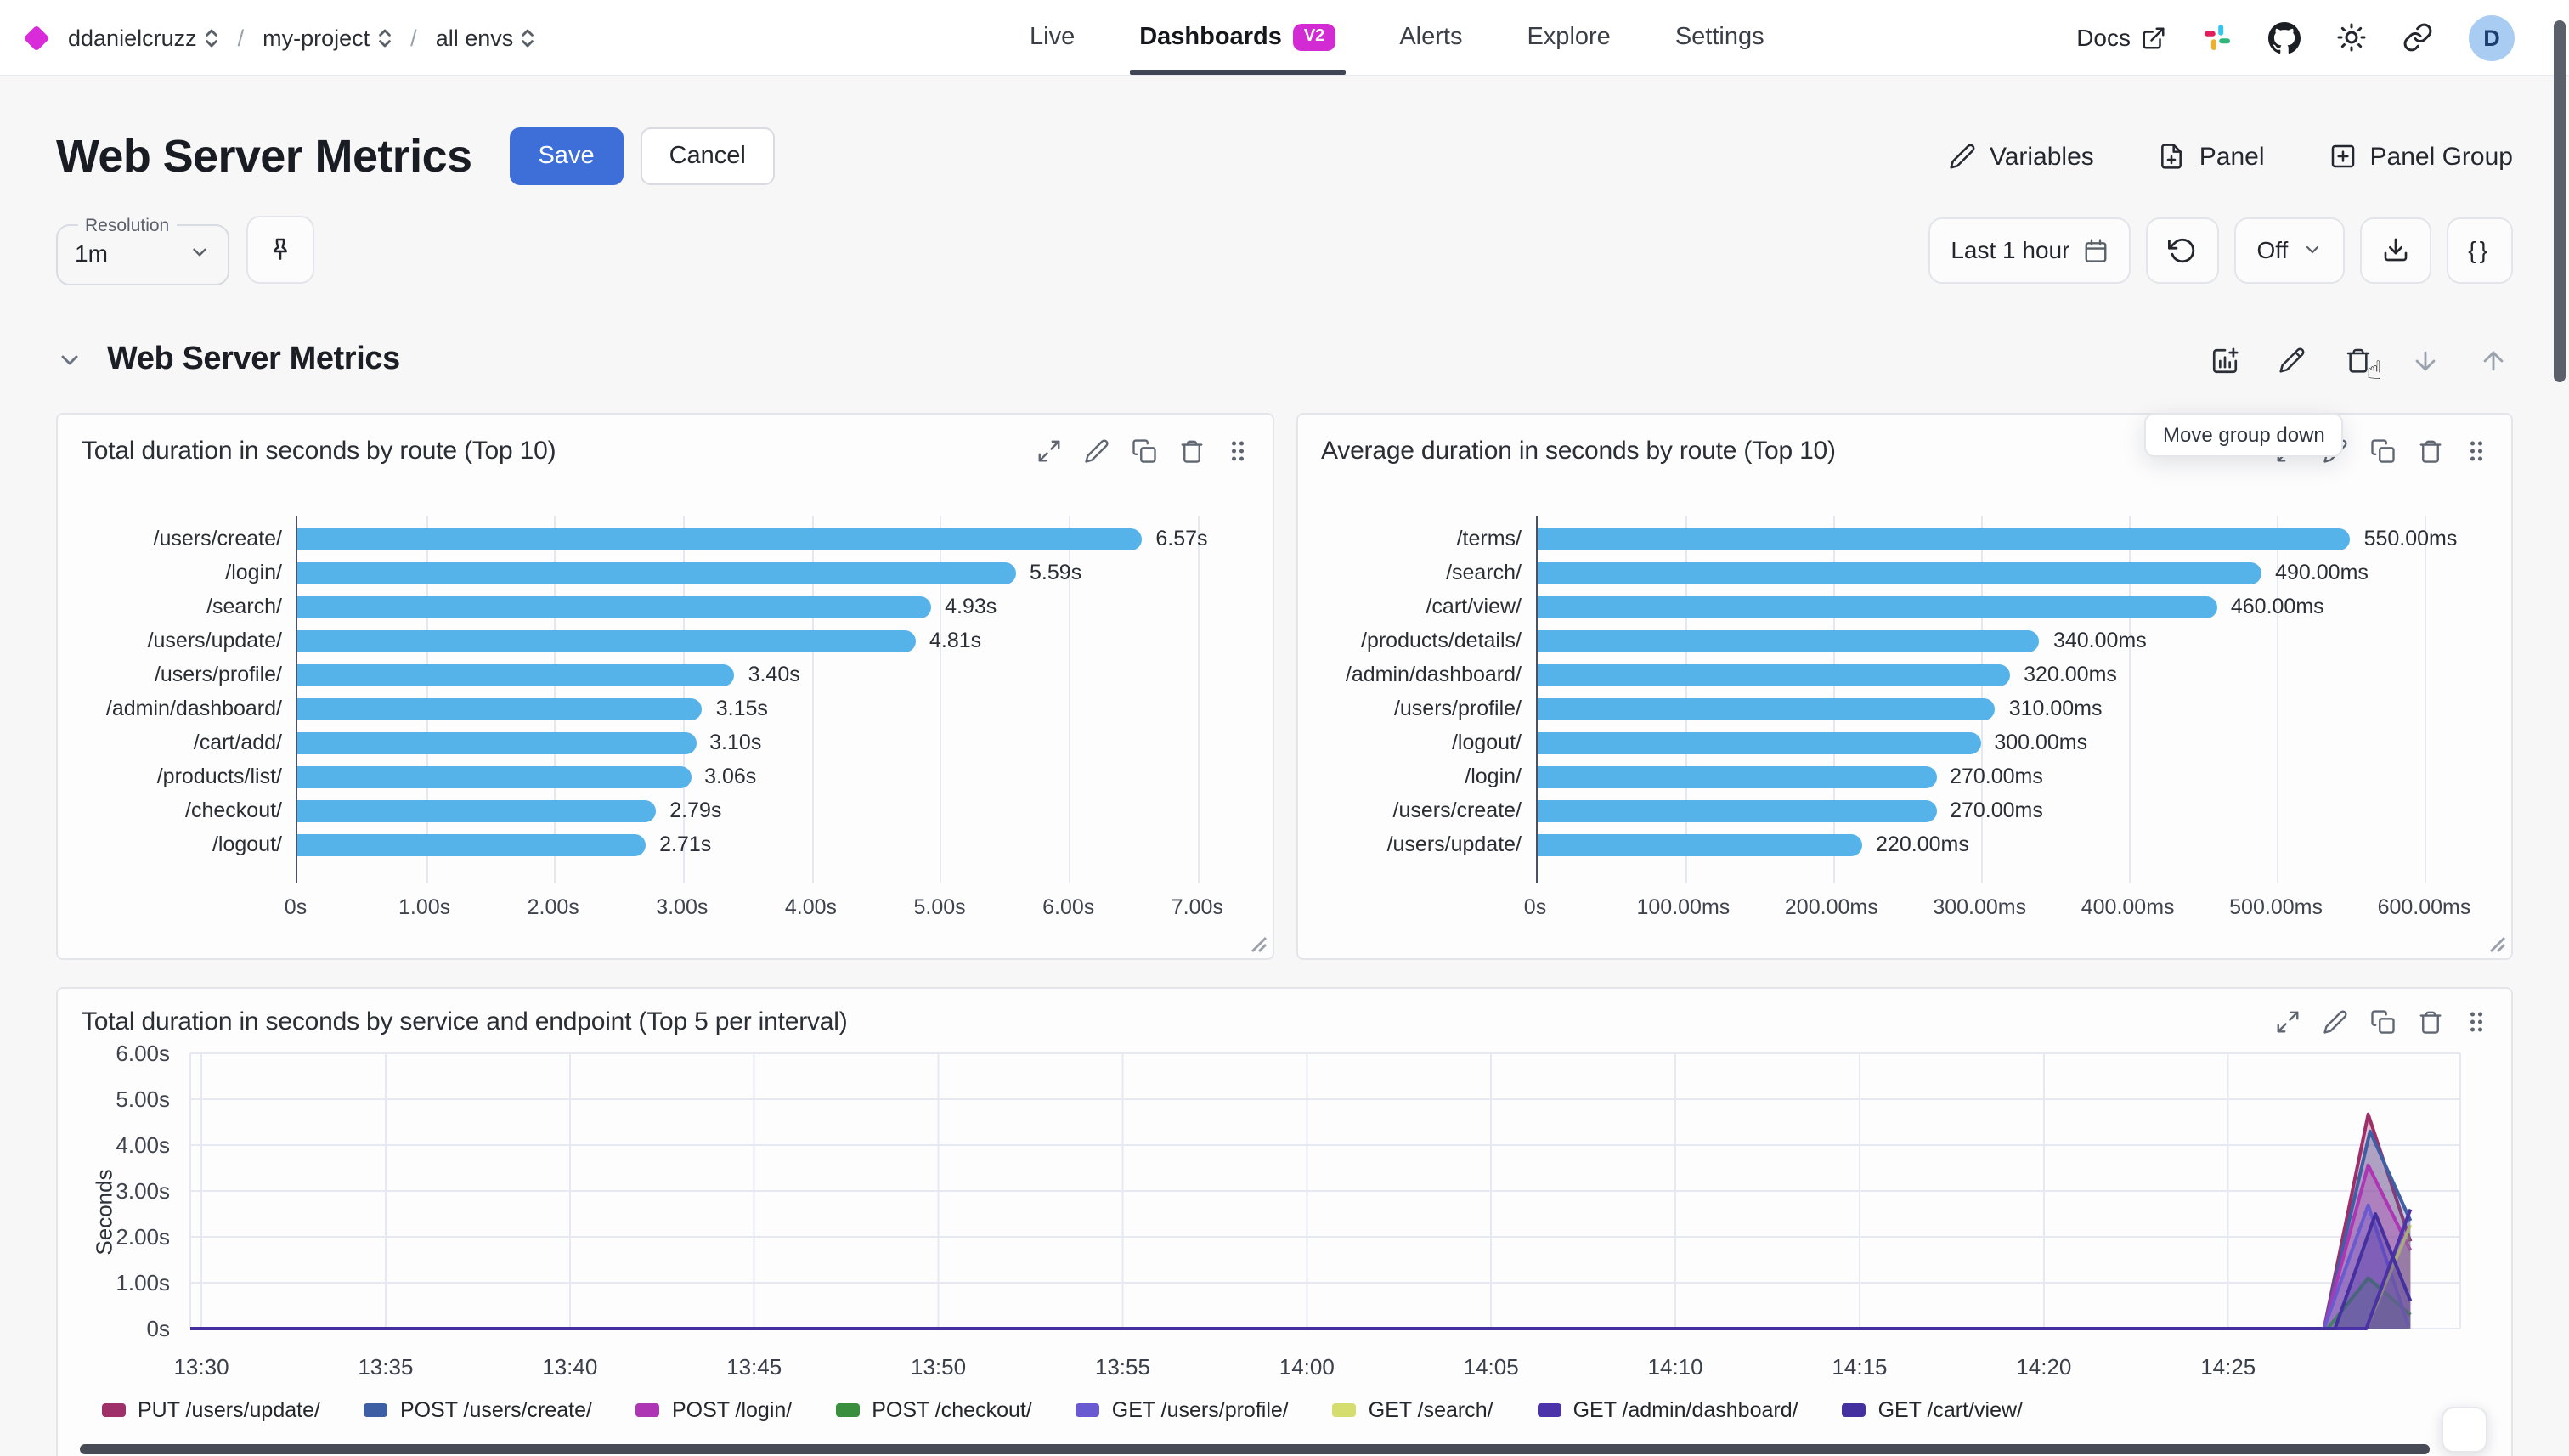 This screenshot has height=1456, width=2569. What do you see at coordinates (1182, 1410) in the screenshot?
I see `legend-item: GET /users/profile/` at bounding box center [1182, 1410].